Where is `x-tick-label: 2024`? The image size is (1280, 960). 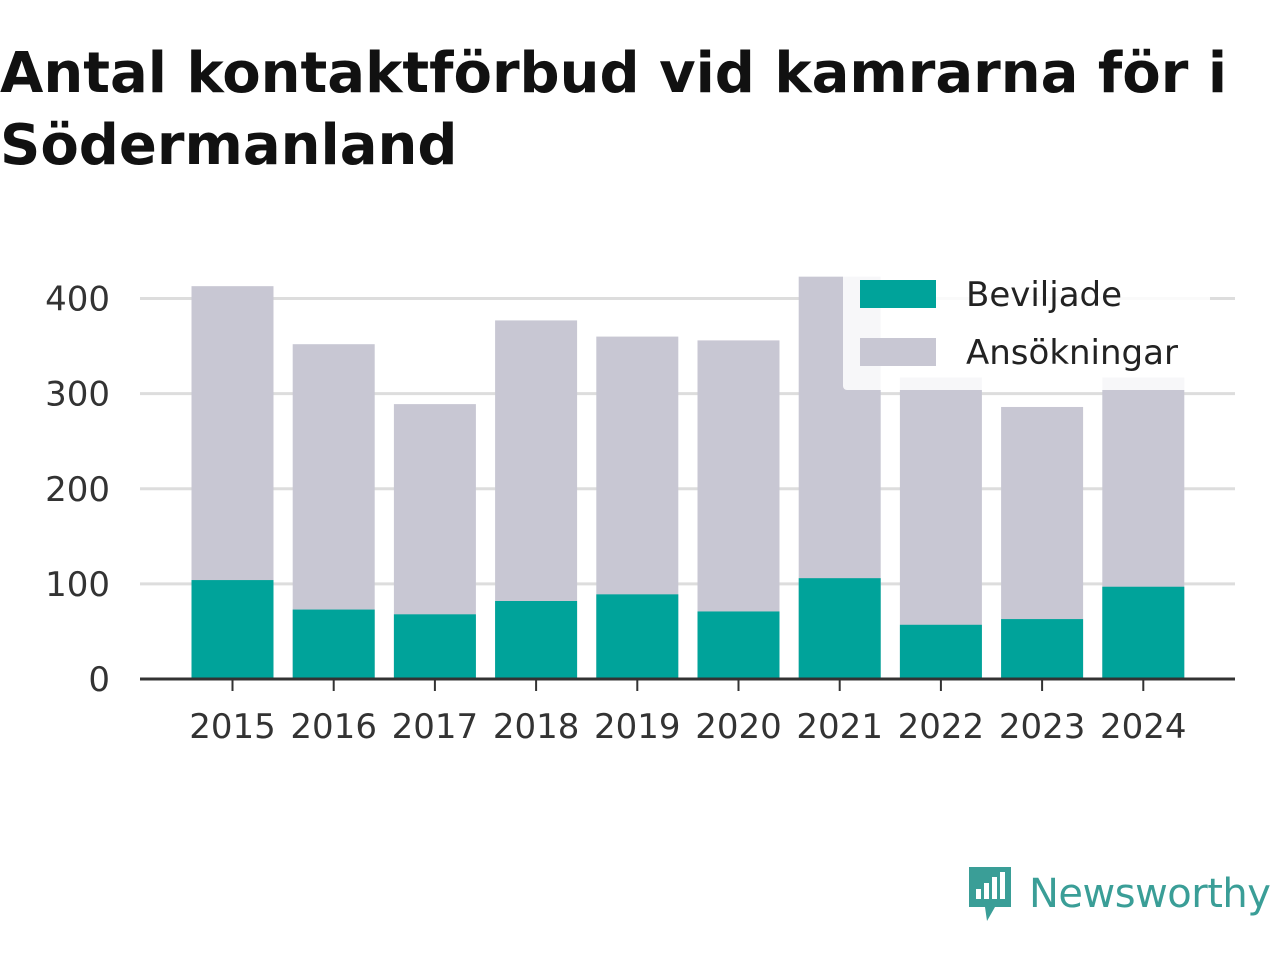
x-tick-label: 2024 is located at coordinates (1143, 727).